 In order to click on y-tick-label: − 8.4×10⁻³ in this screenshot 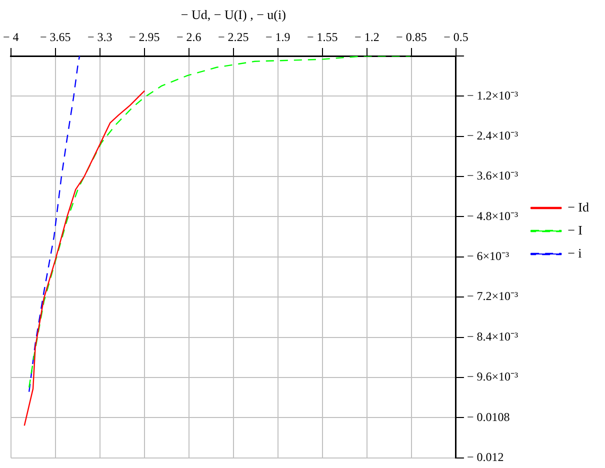, I will do `click(492, 336)`.